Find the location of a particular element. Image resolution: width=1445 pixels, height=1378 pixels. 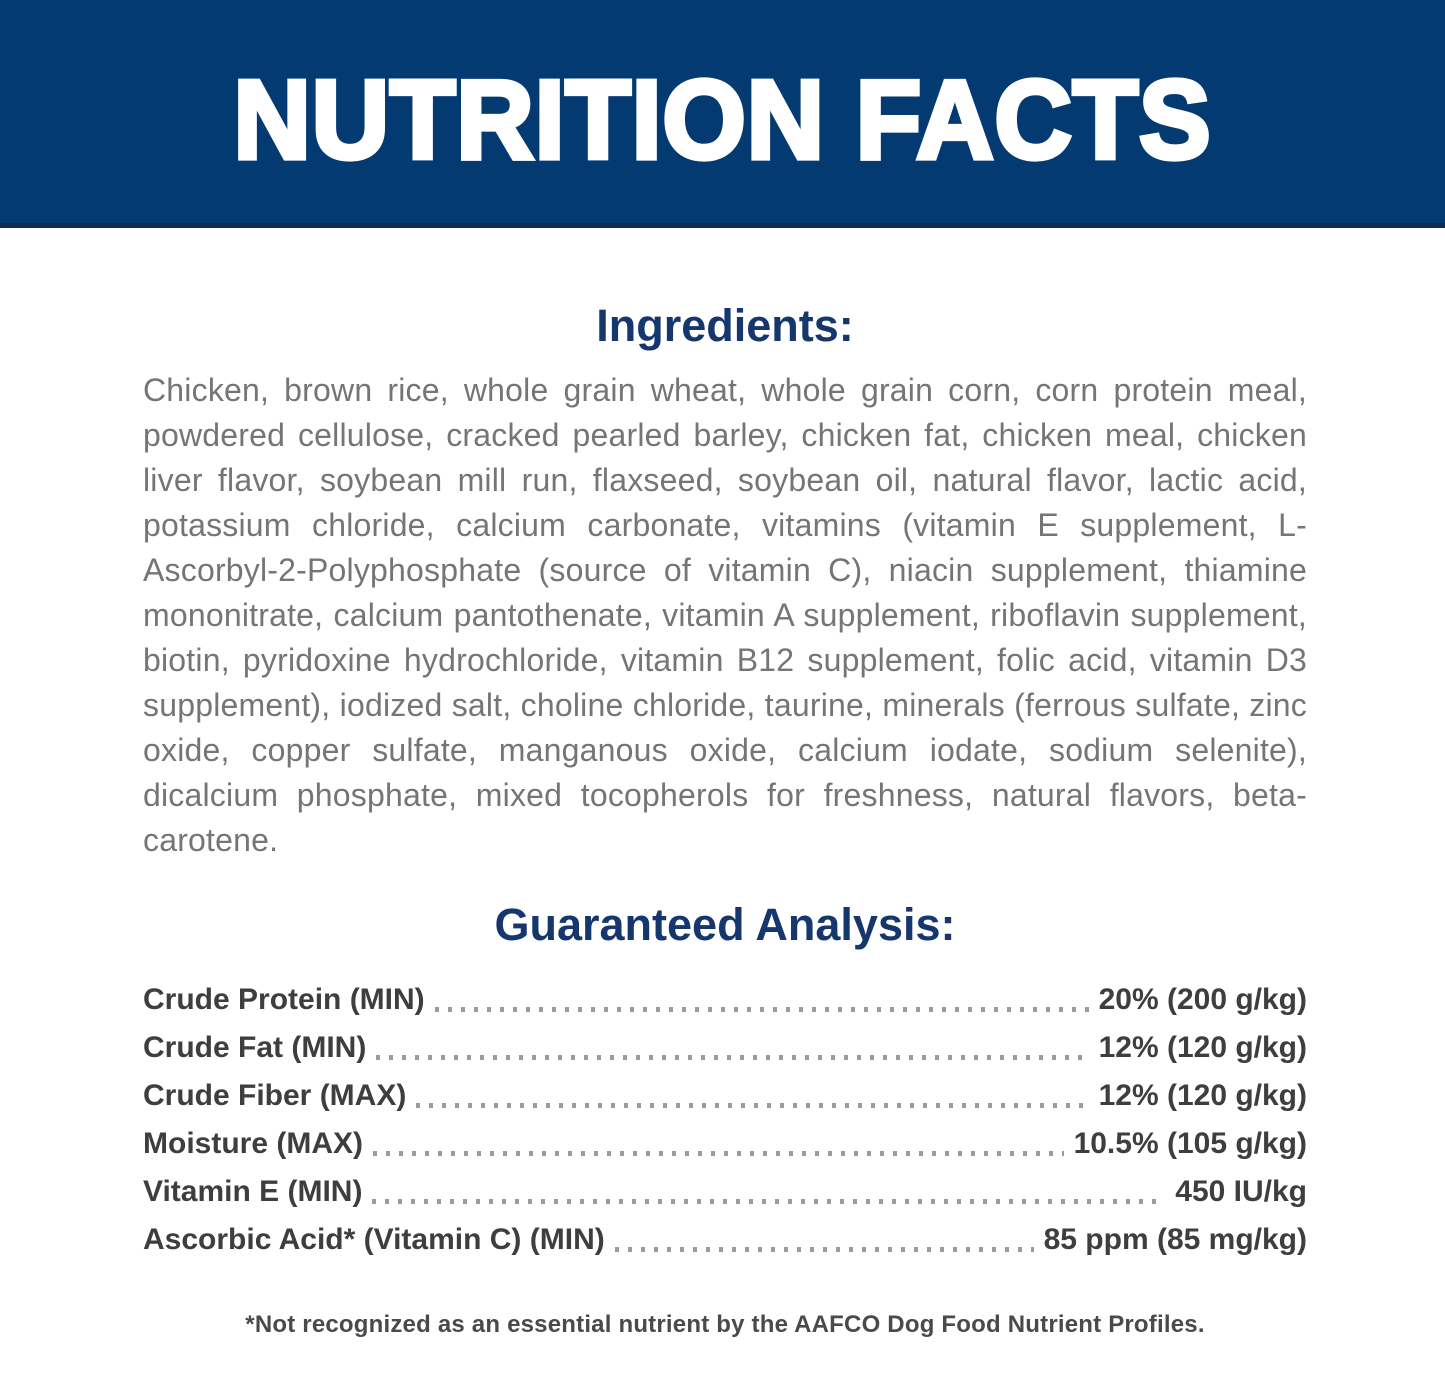

analysis-row: Moisture (MAX) 10.5% (105 g/kg) is located at coordinates (725, 1144).